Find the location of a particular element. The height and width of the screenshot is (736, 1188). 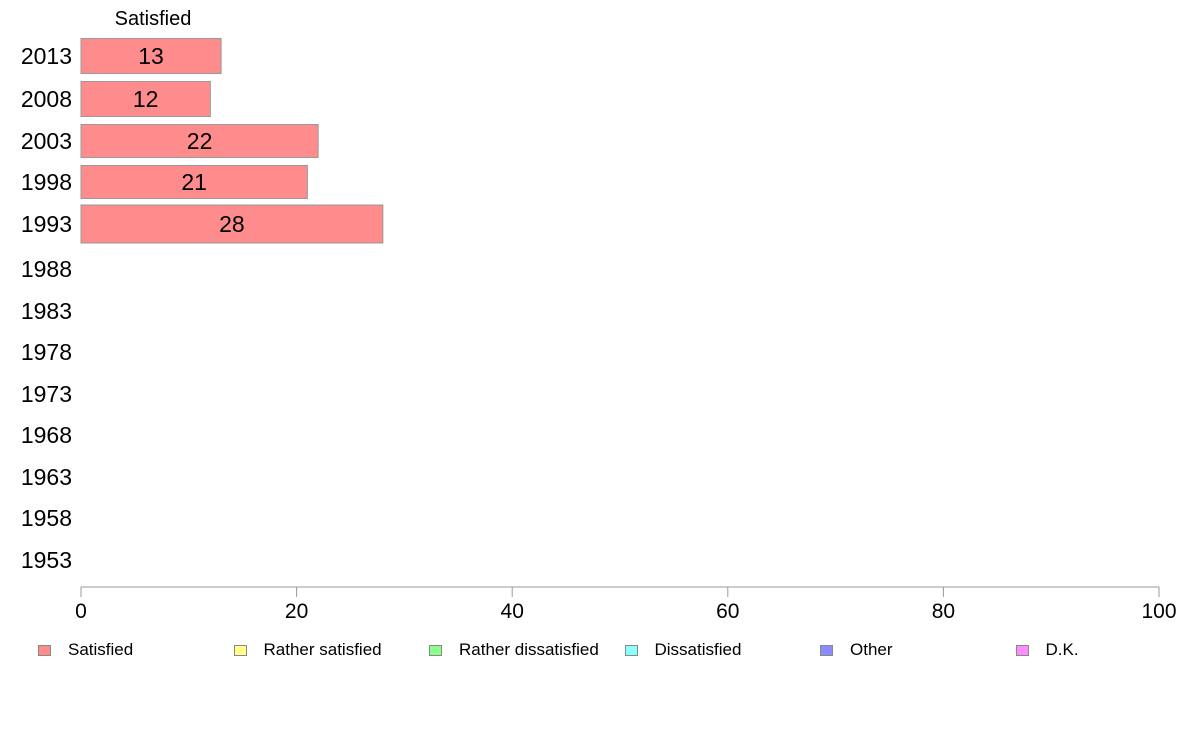

bar-value-label: 13 is located at coordinates (151, 56).